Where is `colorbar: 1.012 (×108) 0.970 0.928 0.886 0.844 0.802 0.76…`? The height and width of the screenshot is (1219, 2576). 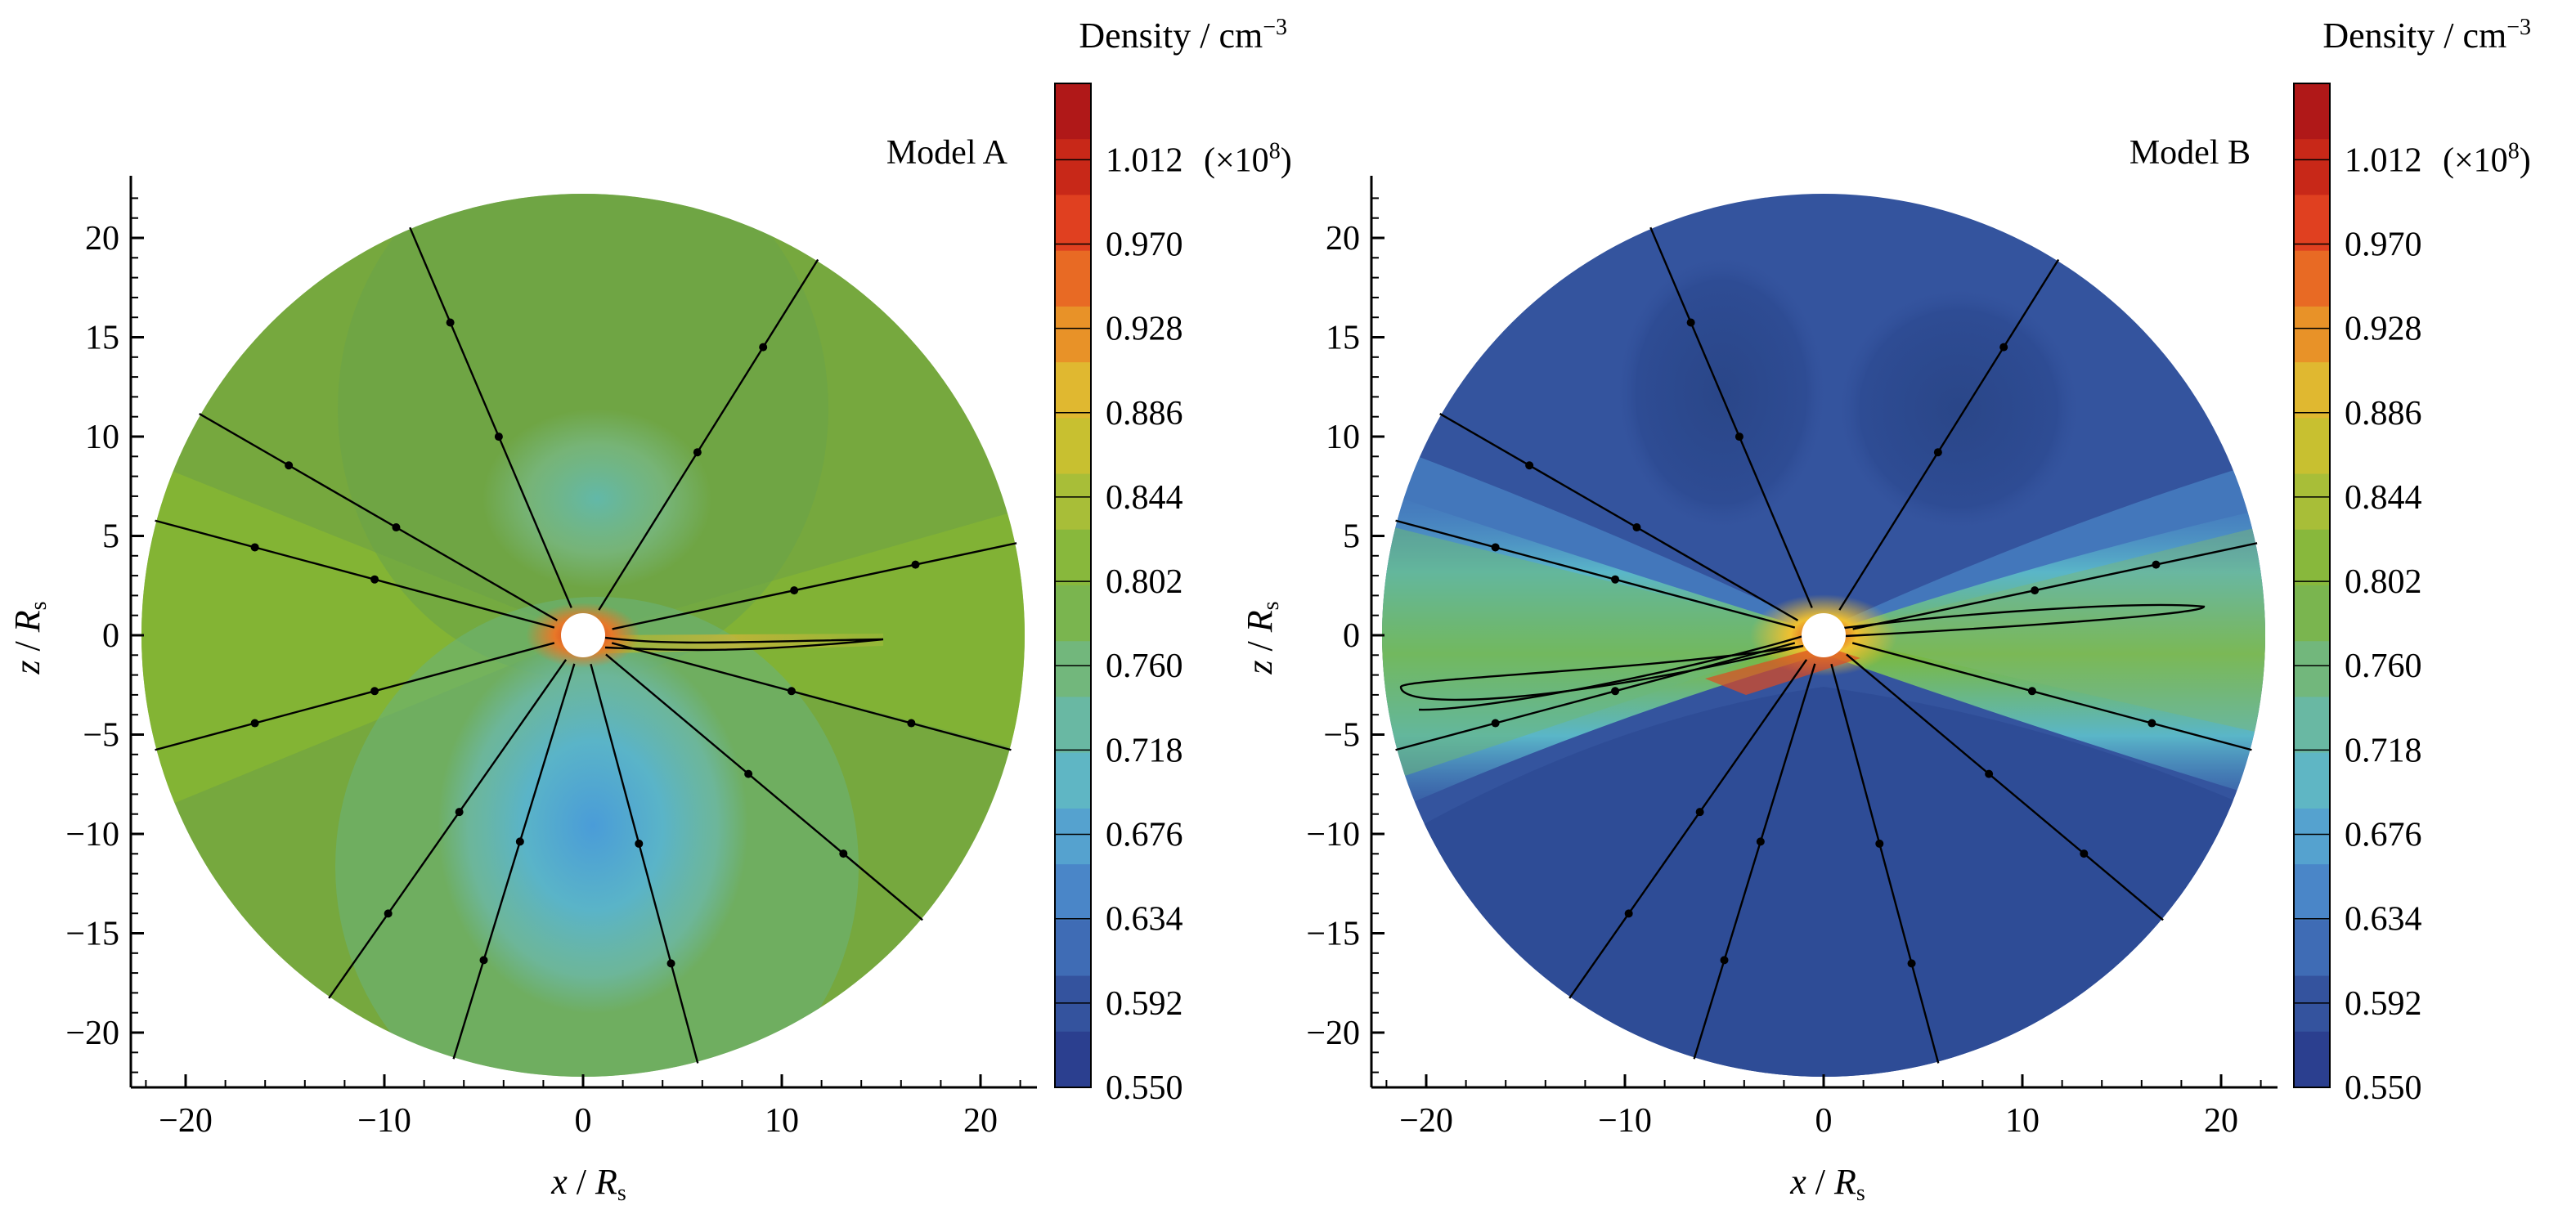 colorbar: 1.012 (×108) 0.970 0.928 0.886 0.844 0.802 0.76… is located at coordinates (1173, 595).